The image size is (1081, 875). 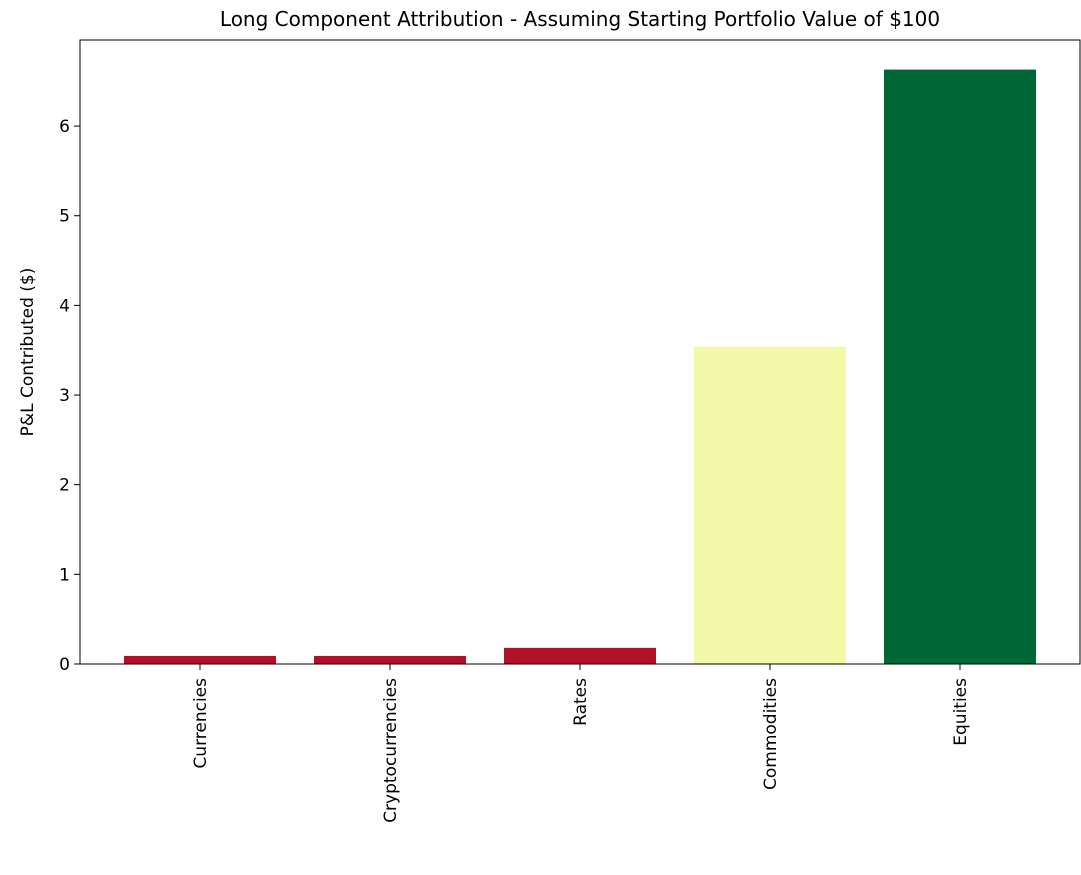 I want to click on y-tick-label: 0, so click(x=64, y=665).